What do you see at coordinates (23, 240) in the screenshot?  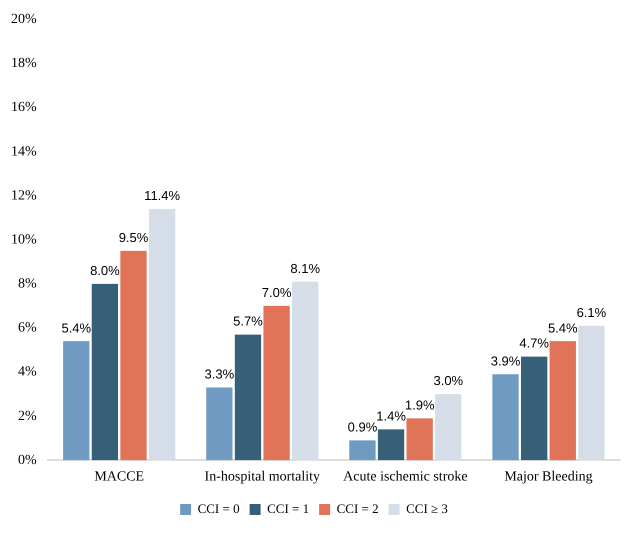 I see `y-tick-label: 10%` at bounding box center [23, 240].